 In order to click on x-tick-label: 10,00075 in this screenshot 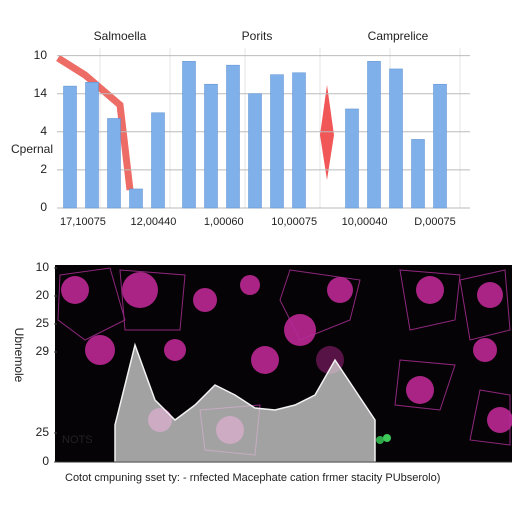, I will do `click(294, 222)`.